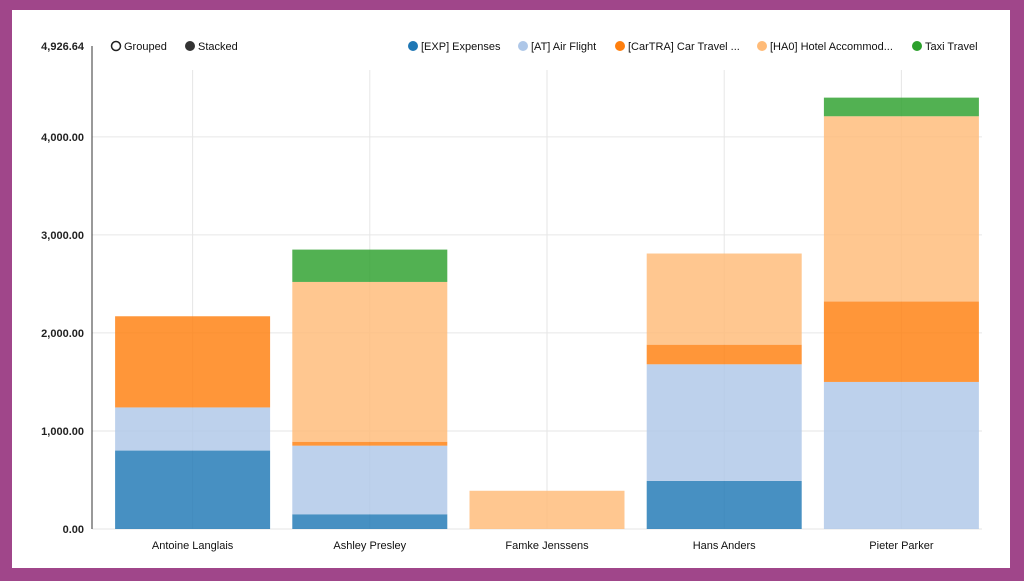 The image size is (1024, 581). I want to click on x-category-label: Famke Jenssens, so click(547, 546).